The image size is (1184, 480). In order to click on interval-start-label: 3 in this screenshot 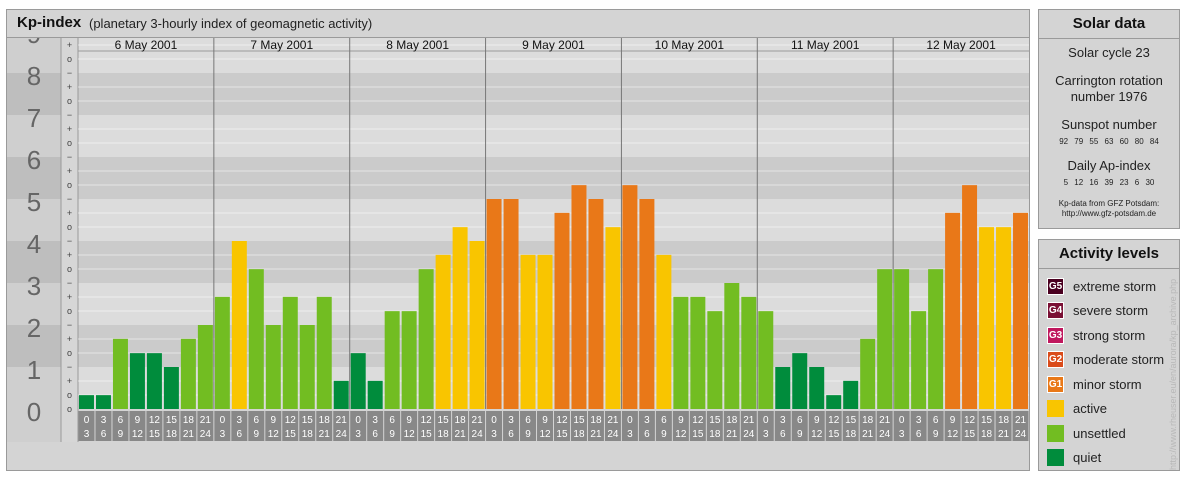, I will do `click(919, 420)`.